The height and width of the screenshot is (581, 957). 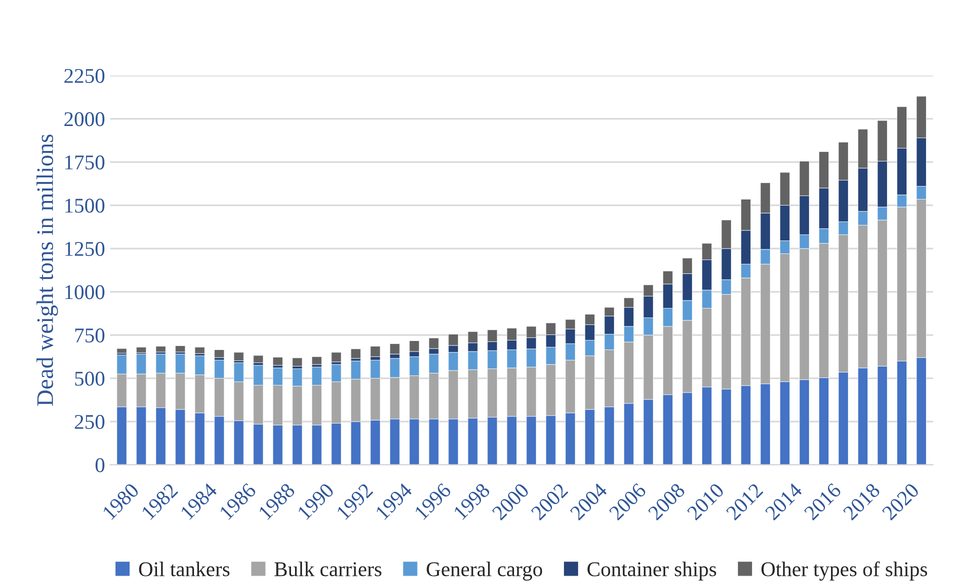 What do you see at coordinates (47, 270) in the screenshot?
I see `y-axis-title: Dead weight tons in millions` at bounding box center [47, 270].